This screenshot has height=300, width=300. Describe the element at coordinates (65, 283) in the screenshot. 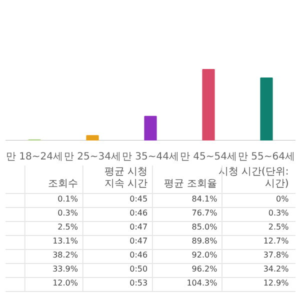

I see `text: 12.0%` at that location.